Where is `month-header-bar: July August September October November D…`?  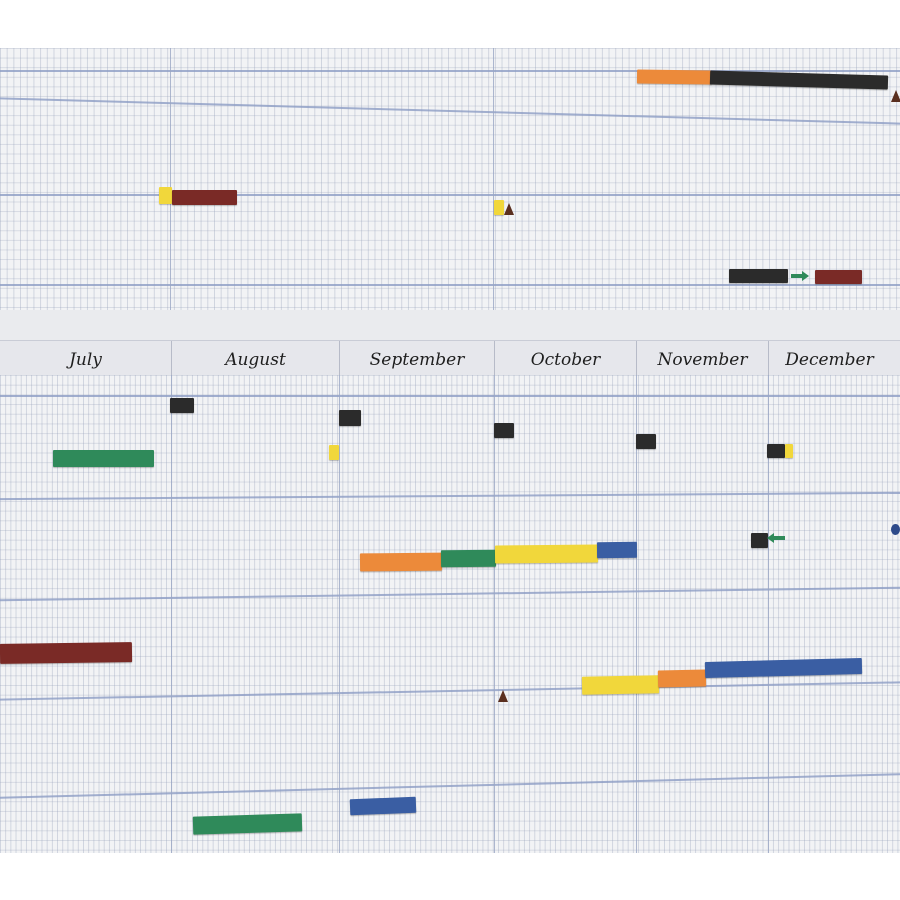 month-header-bar: July August September October November D… is located at coordinates (450, 359).